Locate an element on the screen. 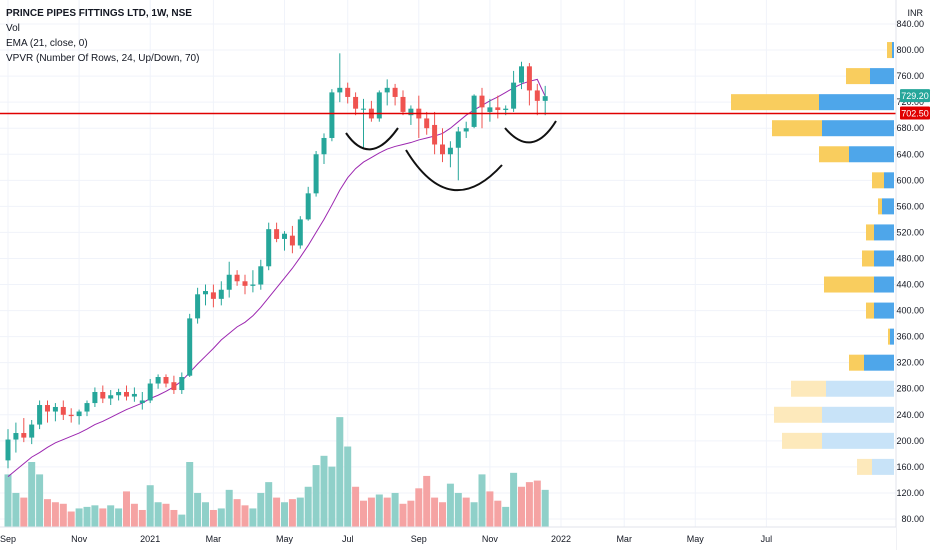 The image size is (932, 555). hline-price-label: 702.50 is located at coordinates (915, 114).